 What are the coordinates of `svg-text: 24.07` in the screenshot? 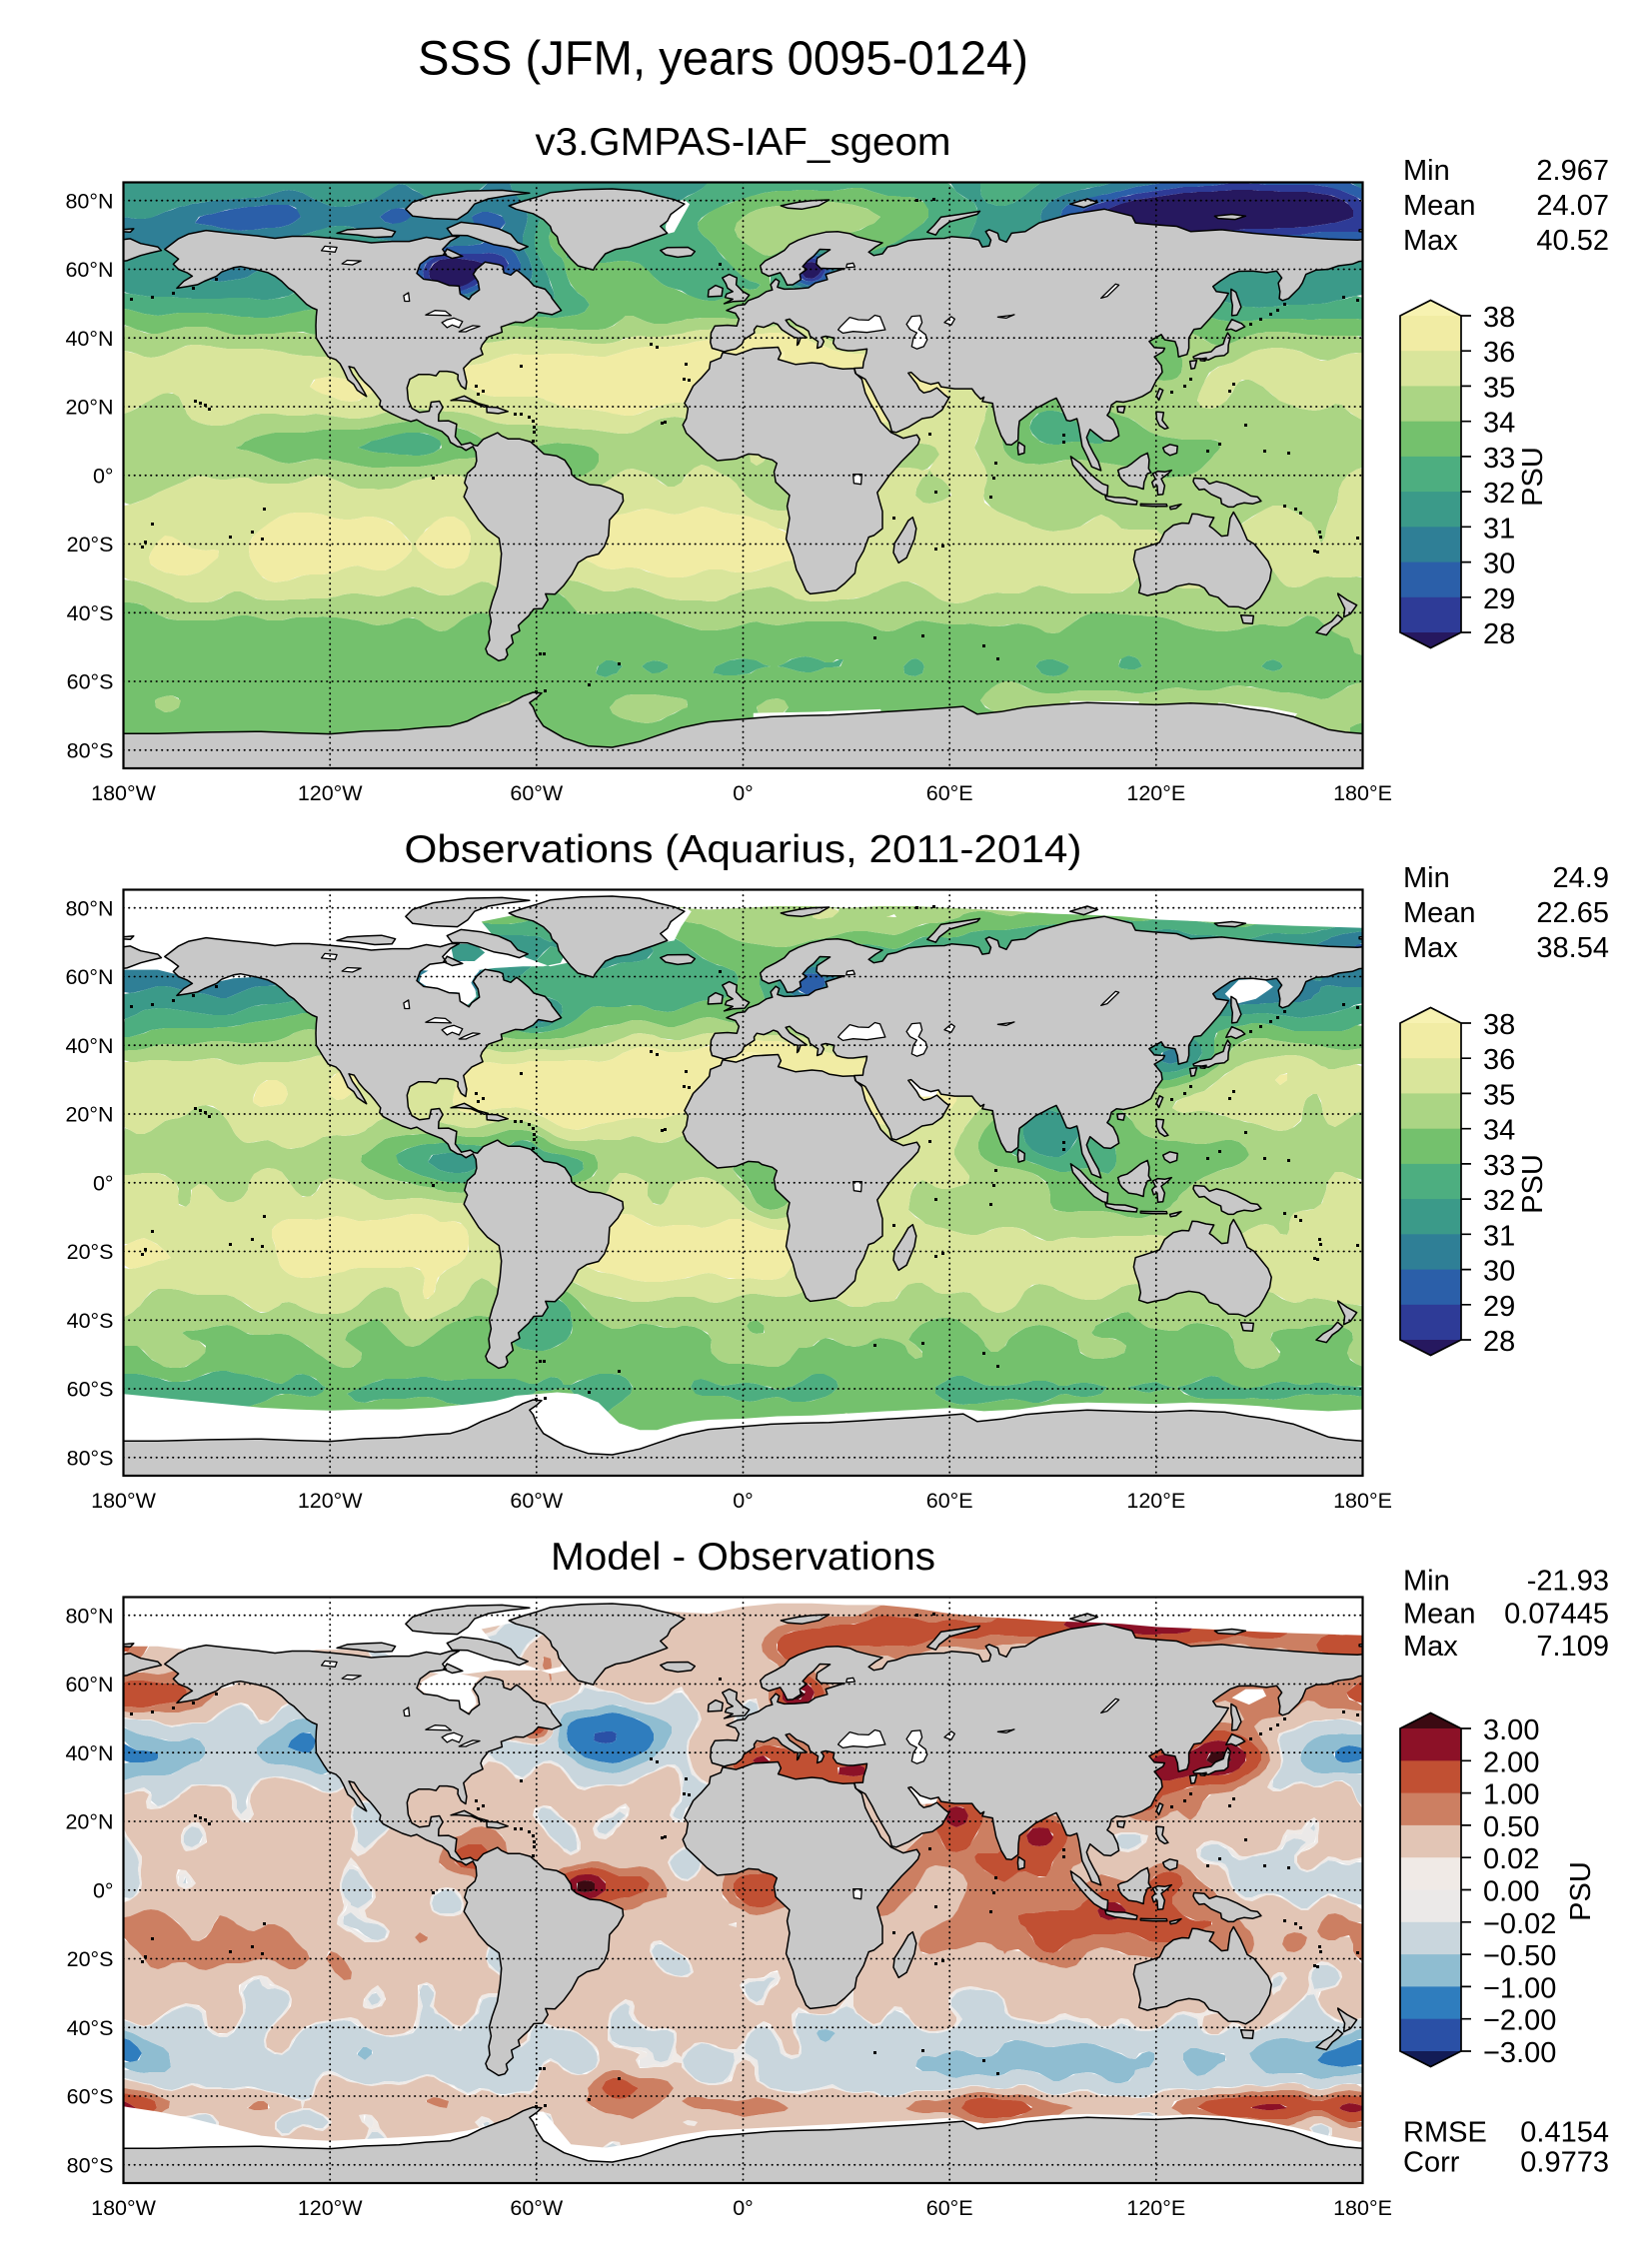 It's located at (1572, 206).